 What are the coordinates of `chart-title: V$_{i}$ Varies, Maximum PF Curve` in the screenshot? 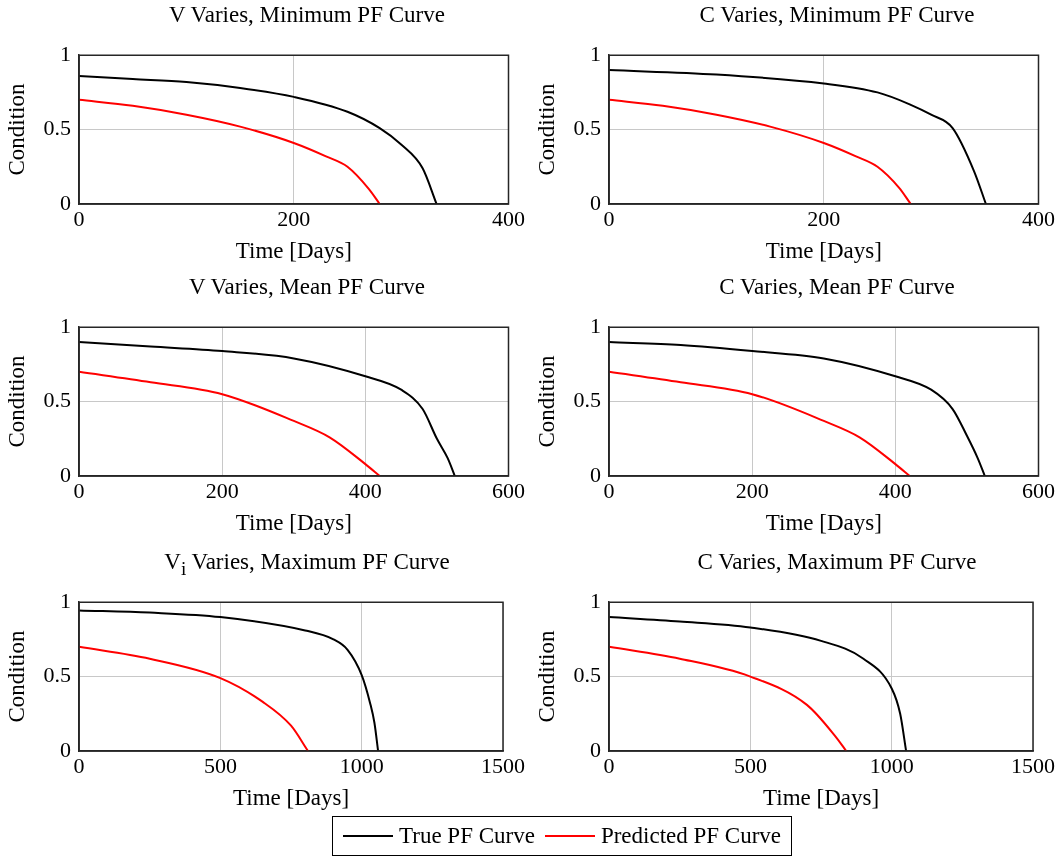 It's located at (307, 564).